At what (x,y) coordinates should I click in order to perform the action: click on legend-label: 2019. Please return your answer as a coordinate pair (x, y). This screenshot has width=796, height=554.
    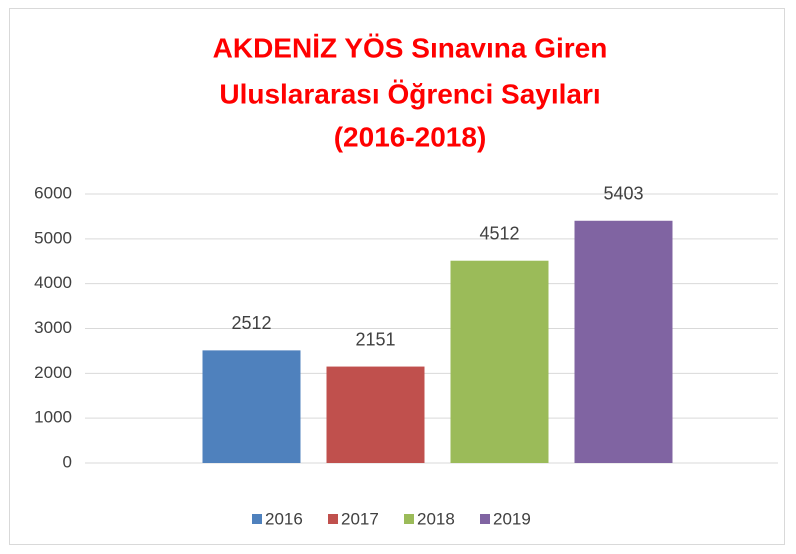
    Looking at the image, I should click on (512, 518).